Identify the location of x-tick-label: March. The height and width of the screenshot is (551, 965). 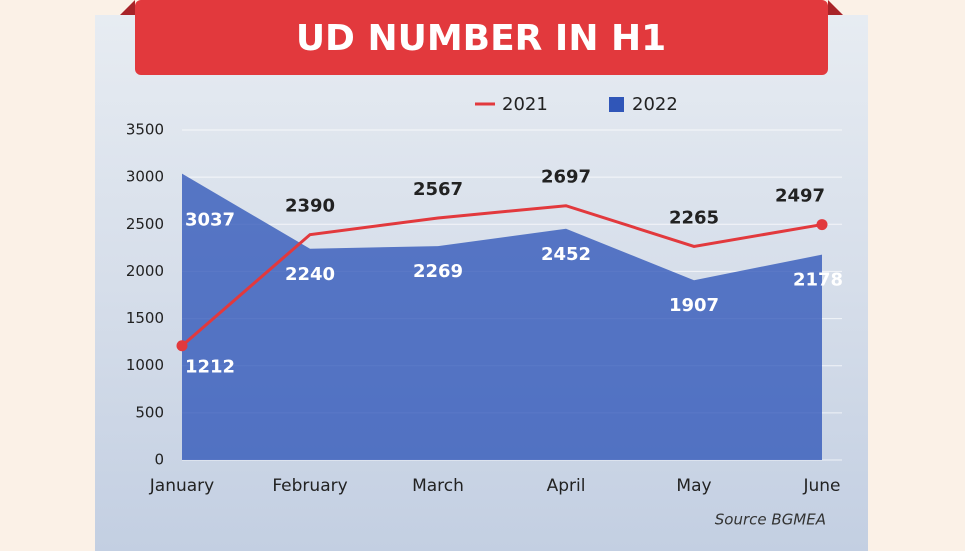
(438, 486).